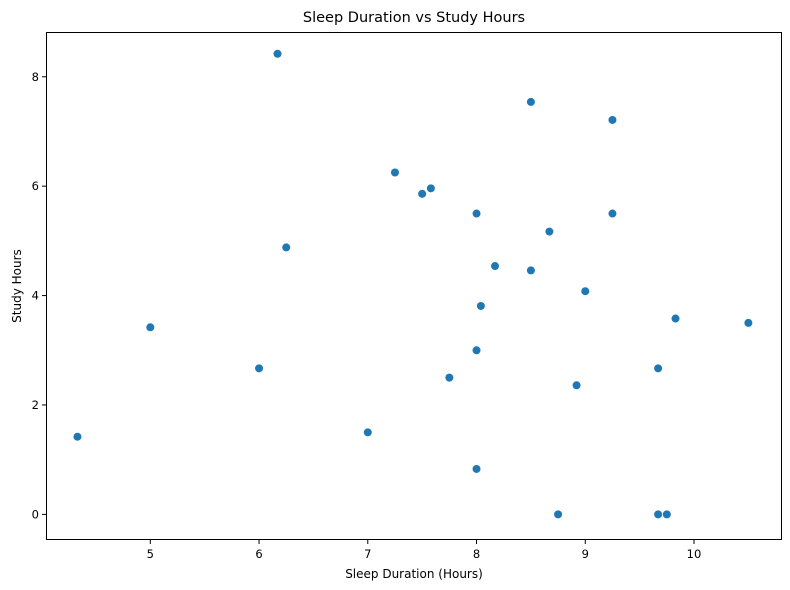 The image size is (790, 590). Describe the element at coordinates (258, 554) in the screenshot. I see `x-tick-label: 6` at that location.